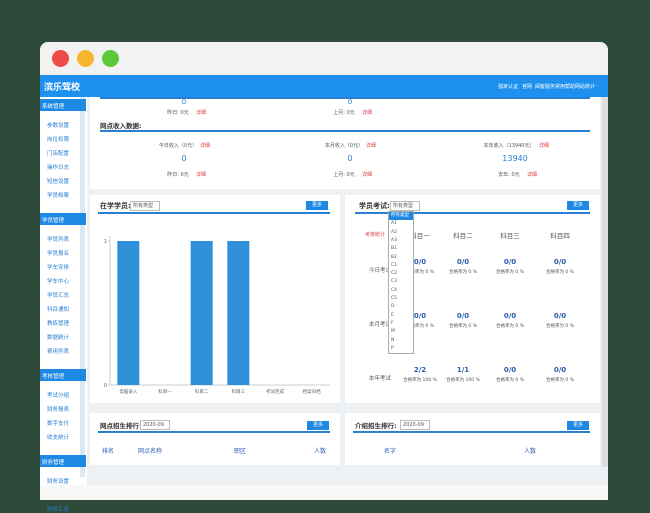 The height and width of the screenshot is (513, 650). What do you see at coordinates (115, 206) in the screenshot?
I see `card-title: 在学学员:` at bounding box center [115, 206].